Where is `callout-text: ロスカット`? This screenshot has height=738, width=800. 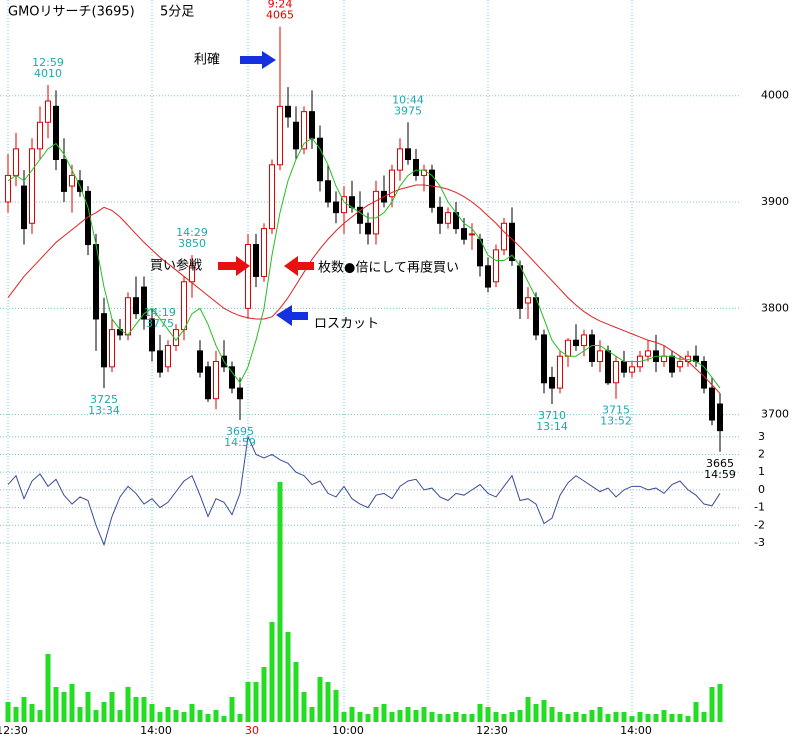 callout-text: ロスカット is located at coordinates (346, 324).